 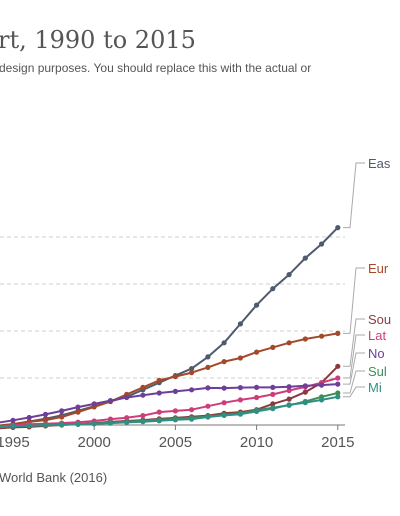 What do you see at coordinates (94, 442) in the screenshot?
I see `x-tick-label: 2000` at bounding box center [94, 442].